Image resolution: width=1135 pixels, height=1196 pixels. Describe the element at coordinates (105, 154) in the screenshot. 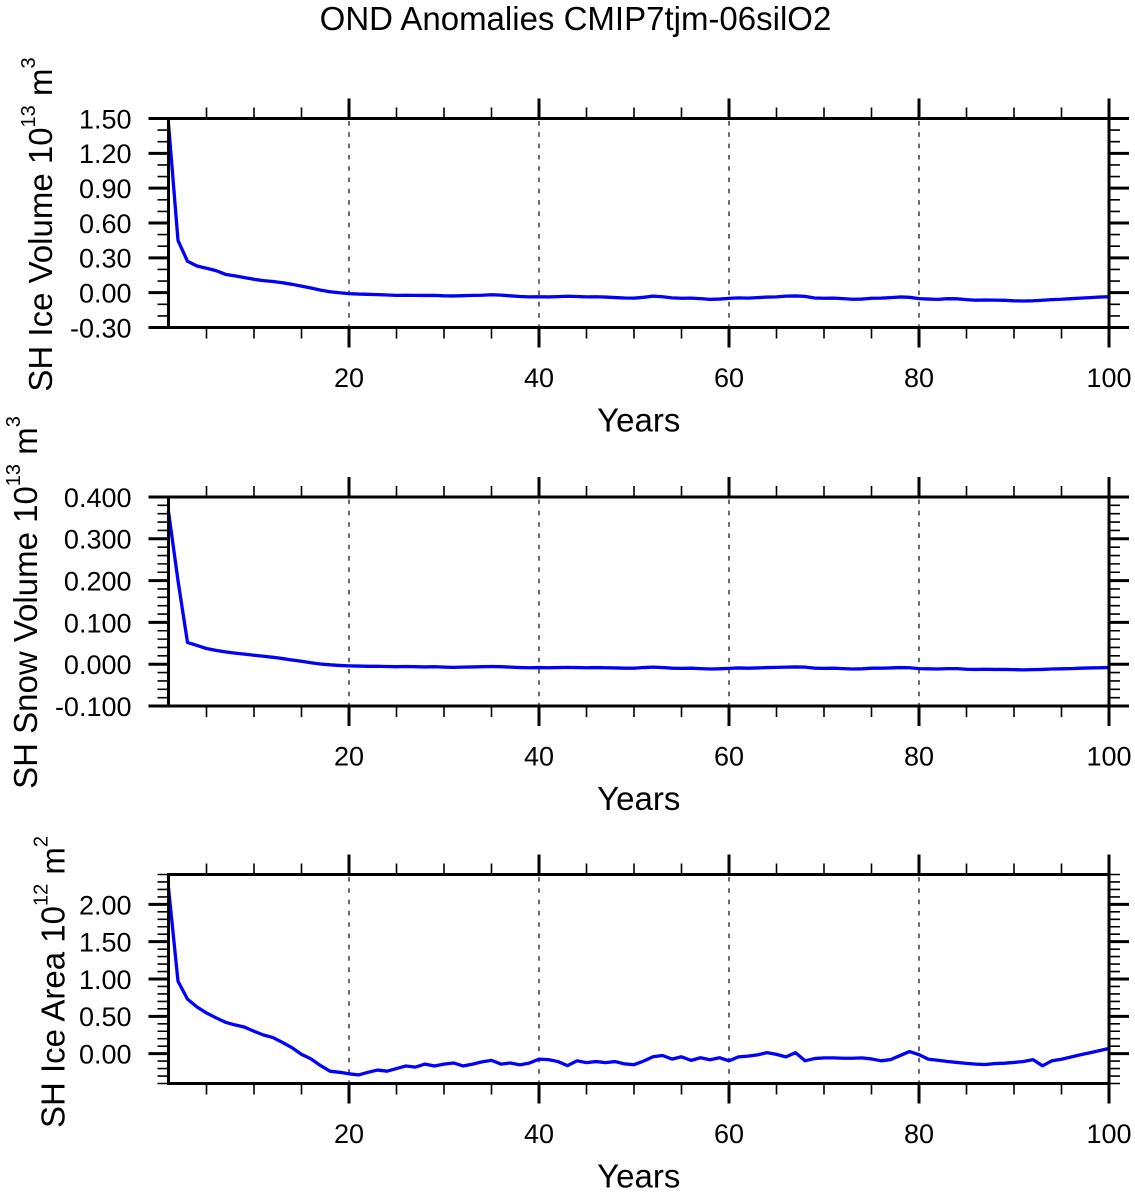

I see `svg-text: 1.20` at that location.